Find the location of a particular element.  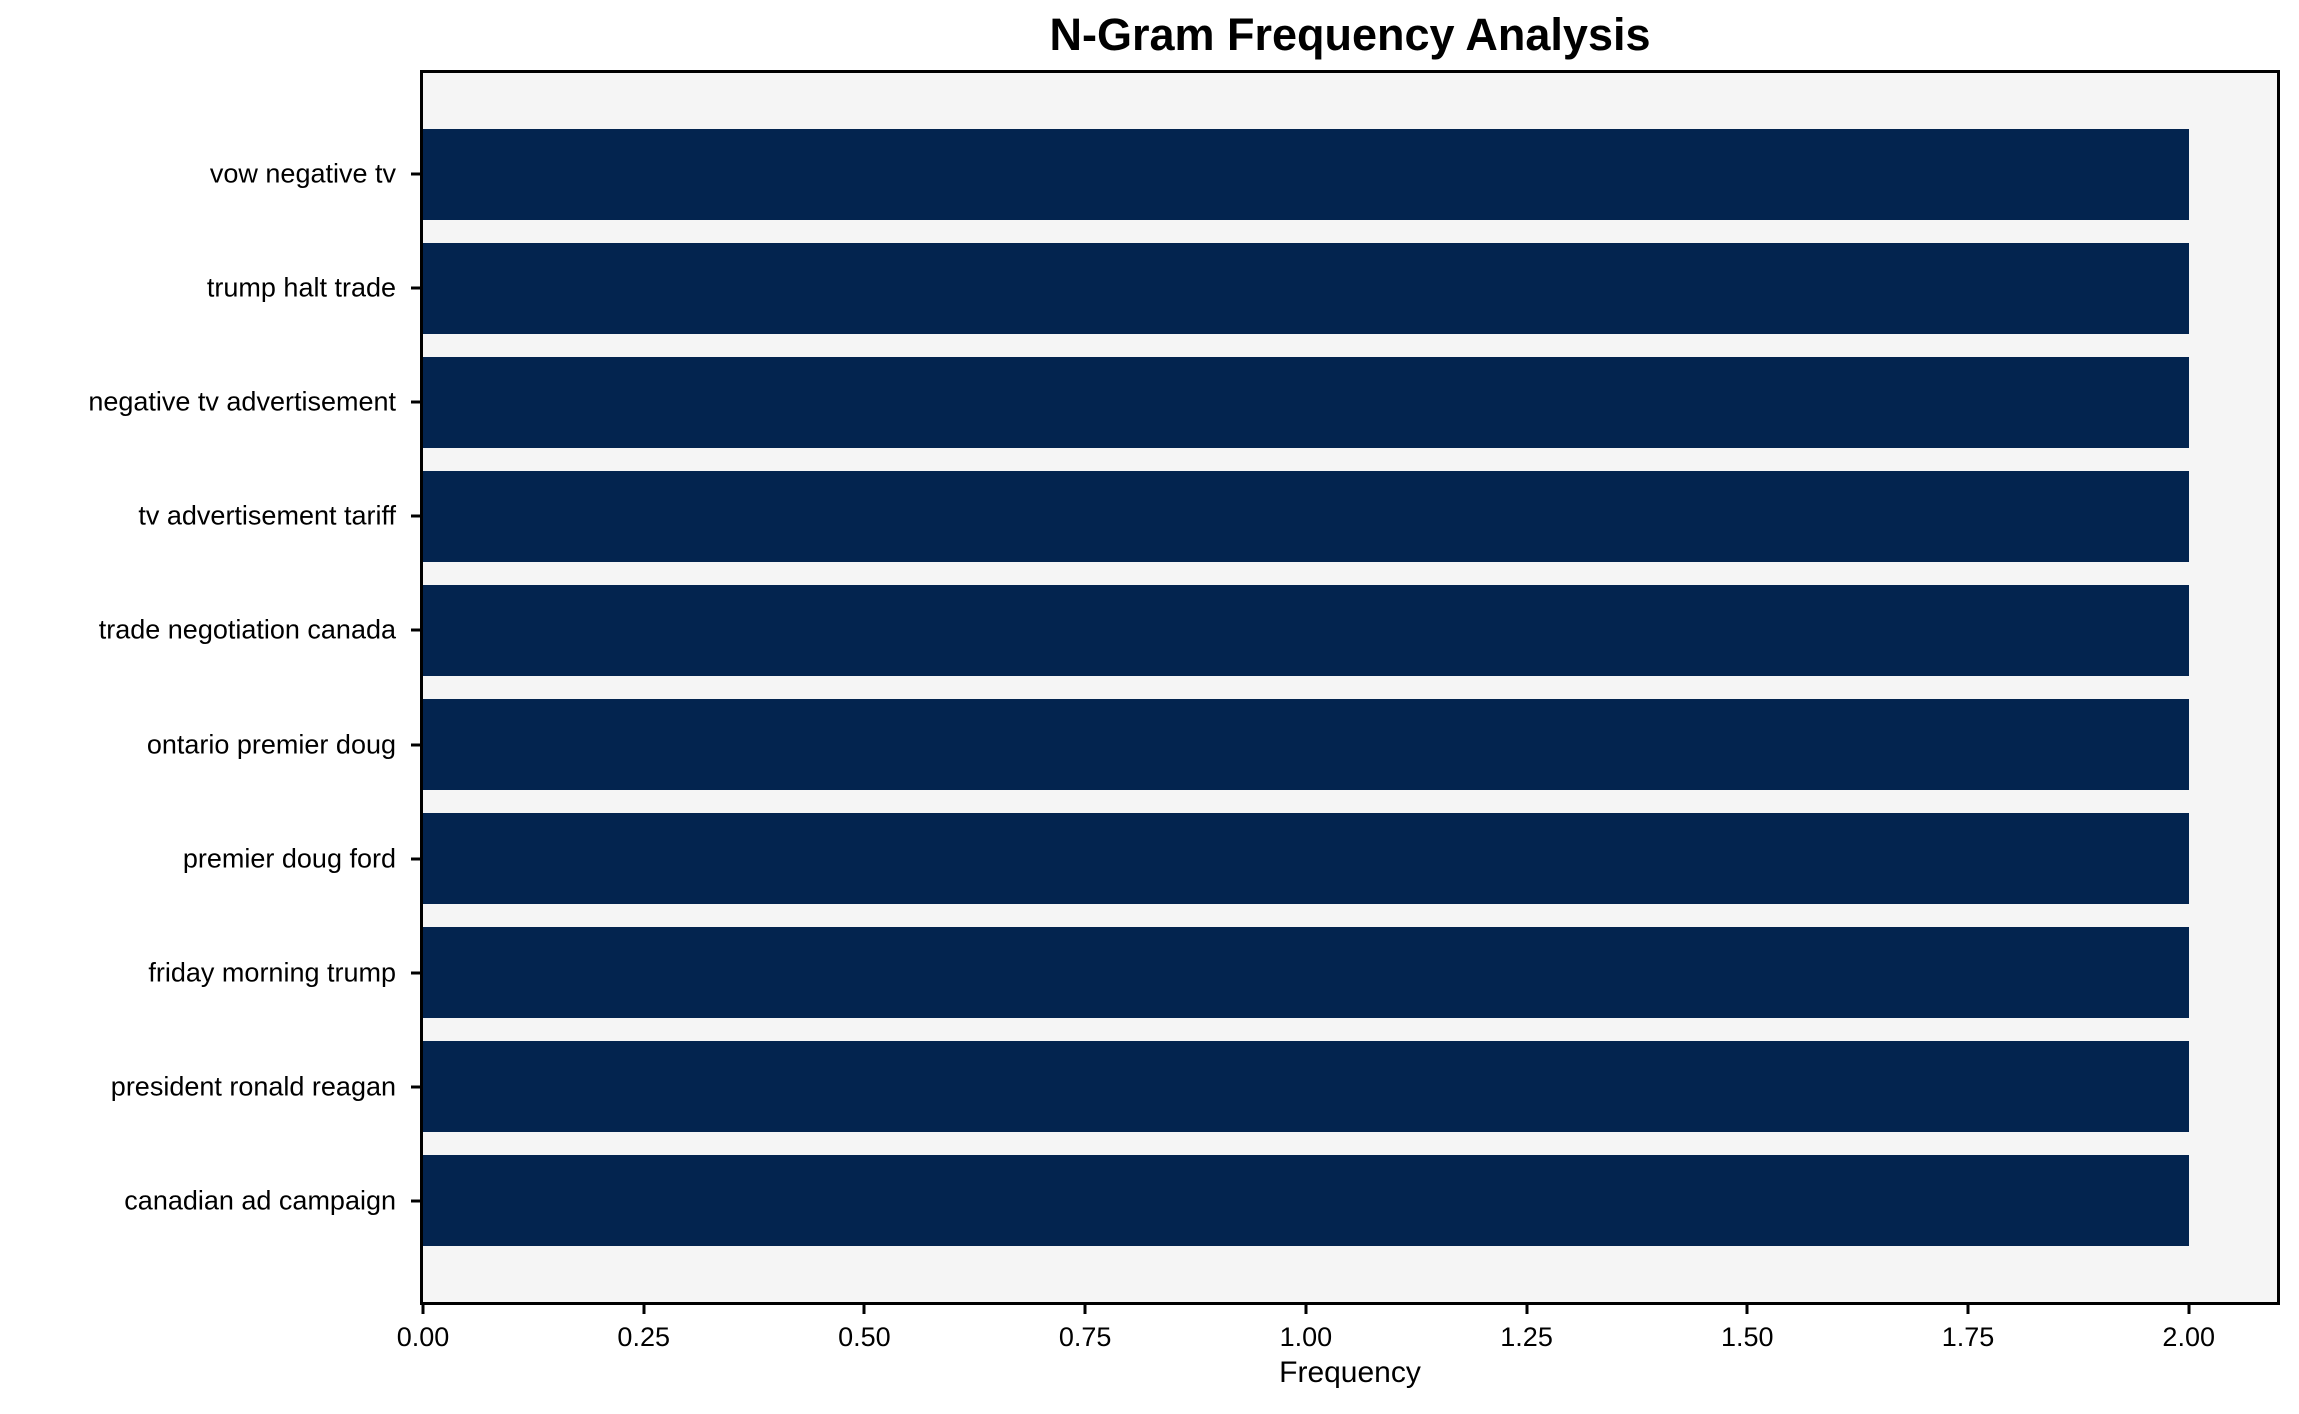

x-tick-label: 0.00 is located at coordinates (423, 1337).